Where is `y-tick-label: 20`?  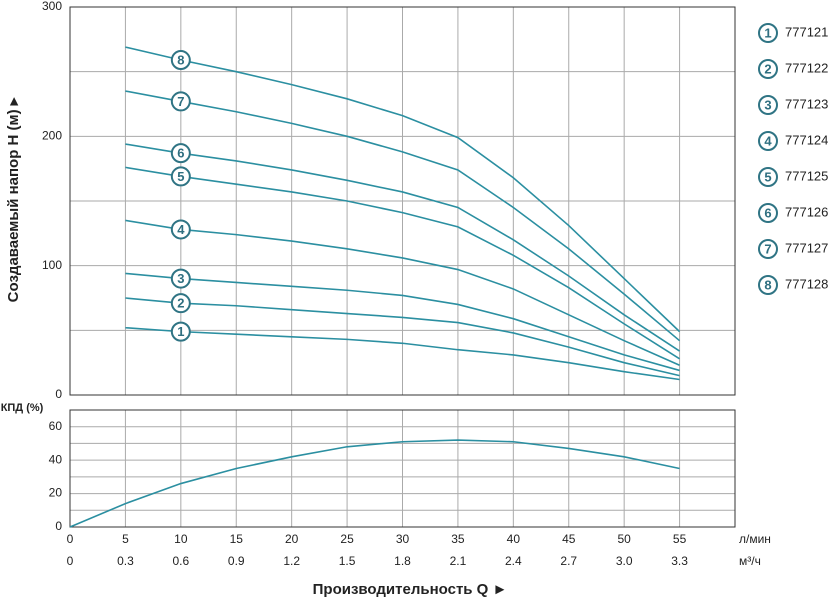 y-tick-label: 20 is located at coordinates (56, 493).